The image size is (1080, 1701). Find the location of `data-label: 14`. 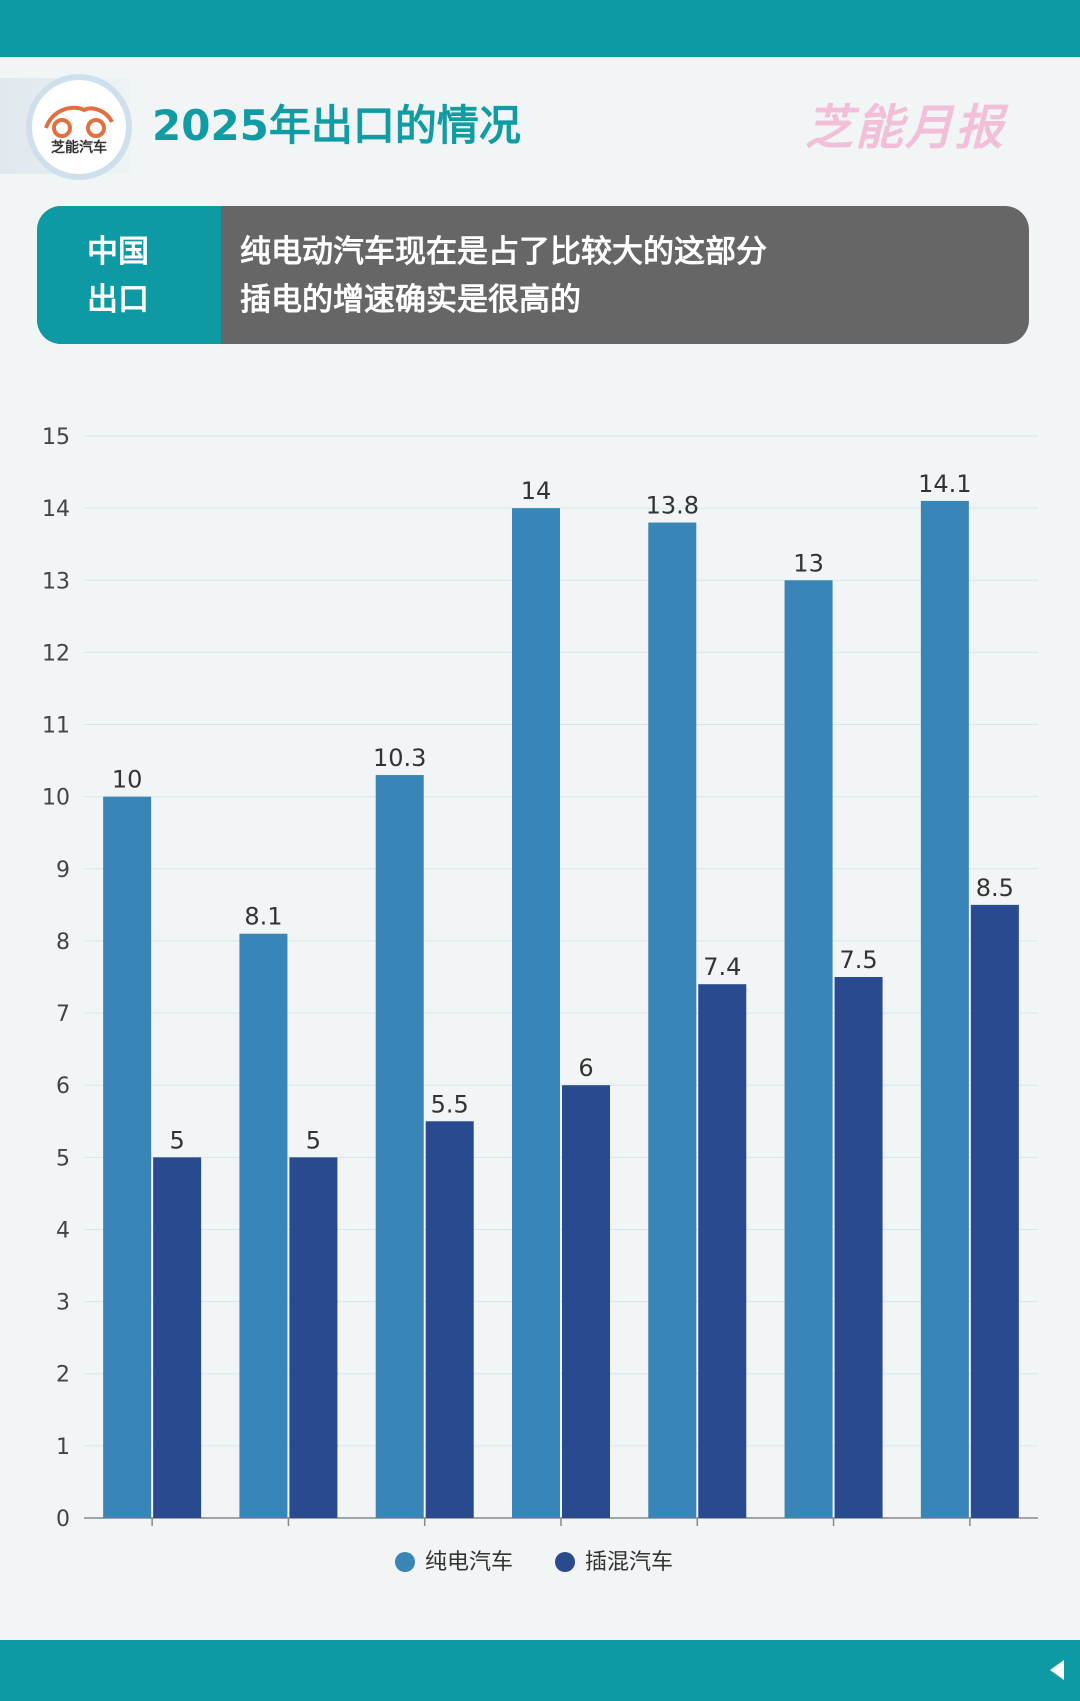

data-label: 14 is located at coordinates (536, 491).